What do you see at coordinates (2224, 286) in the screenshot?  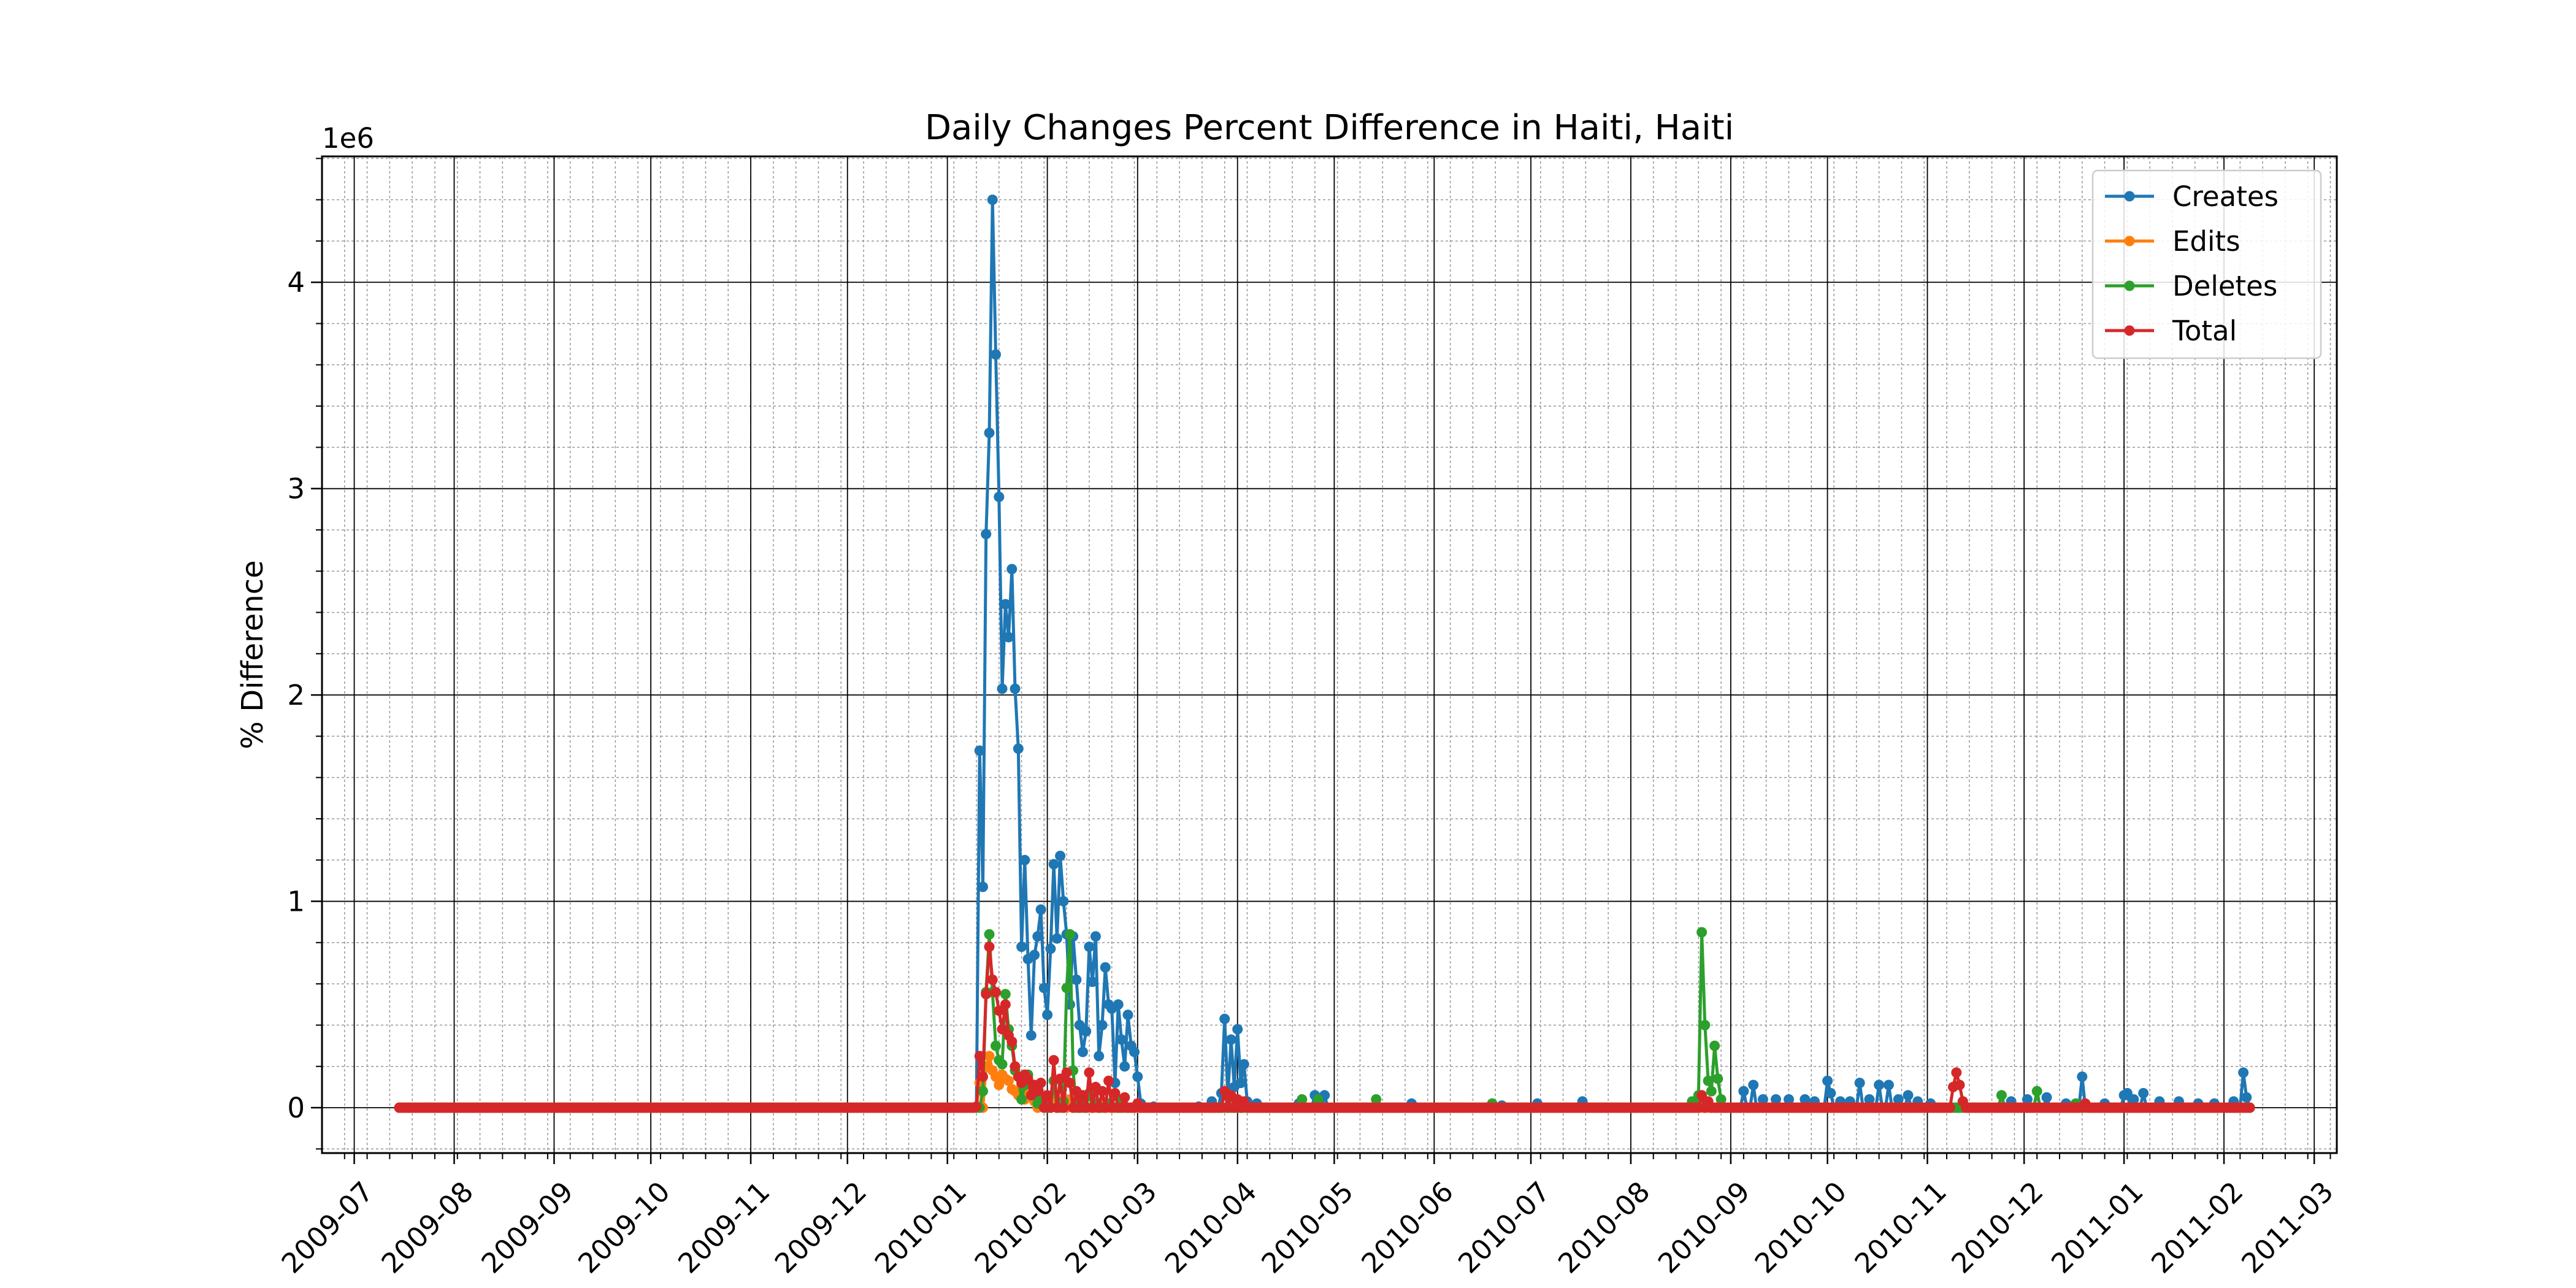 I see `legend-label-deletes: Deletes` at bounding box center [2224, 286].